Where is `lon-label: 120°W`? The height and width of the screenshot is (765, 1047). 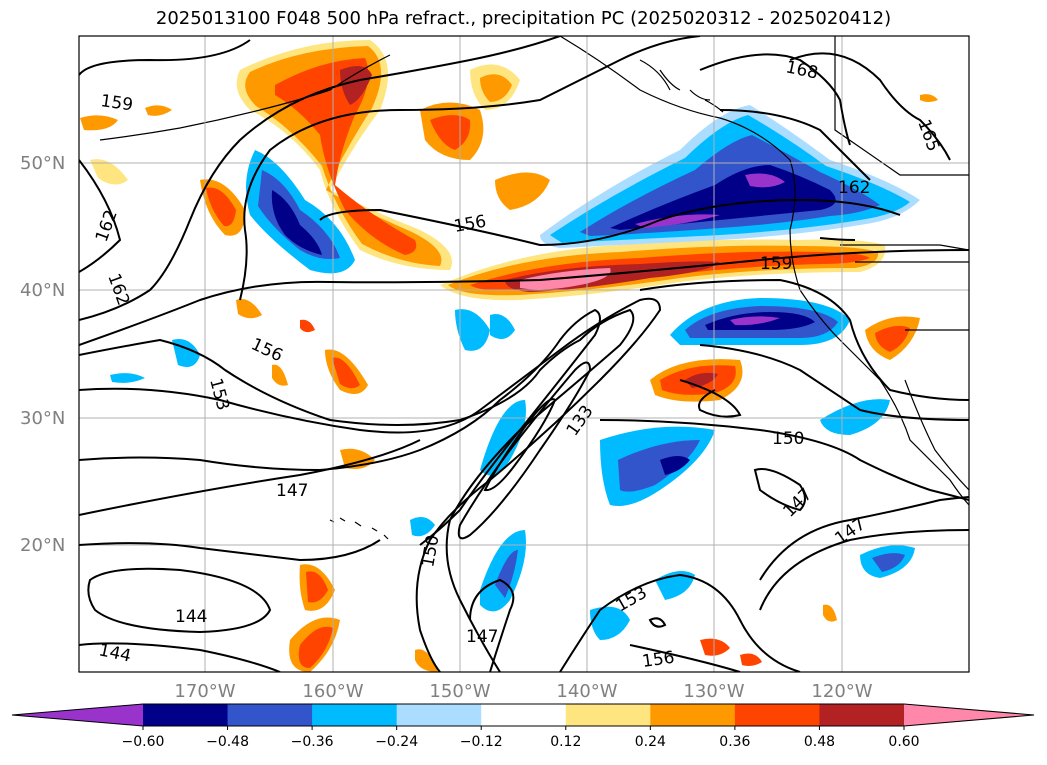
lon-label: 120°W is located at coordinates (841, 691).